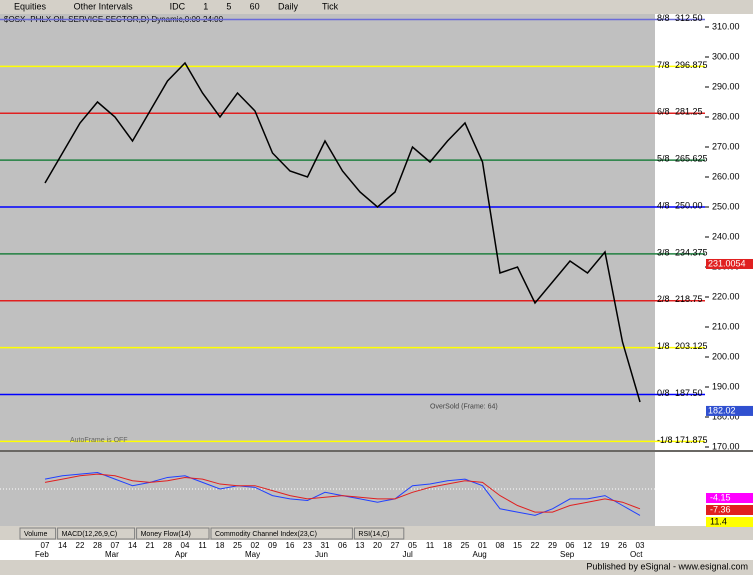 This screenshot has width=753, height=575. What do you see at coordinates (718, 521) in the screenshot?
I see `macd-value: 11.4` at bounding box center [718, 521].